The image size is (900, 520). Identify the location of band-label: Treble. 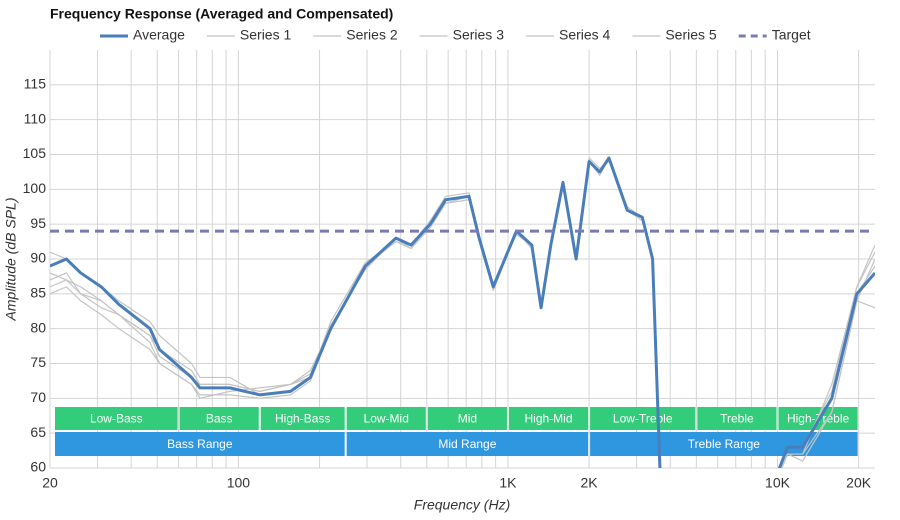
(737, 419).